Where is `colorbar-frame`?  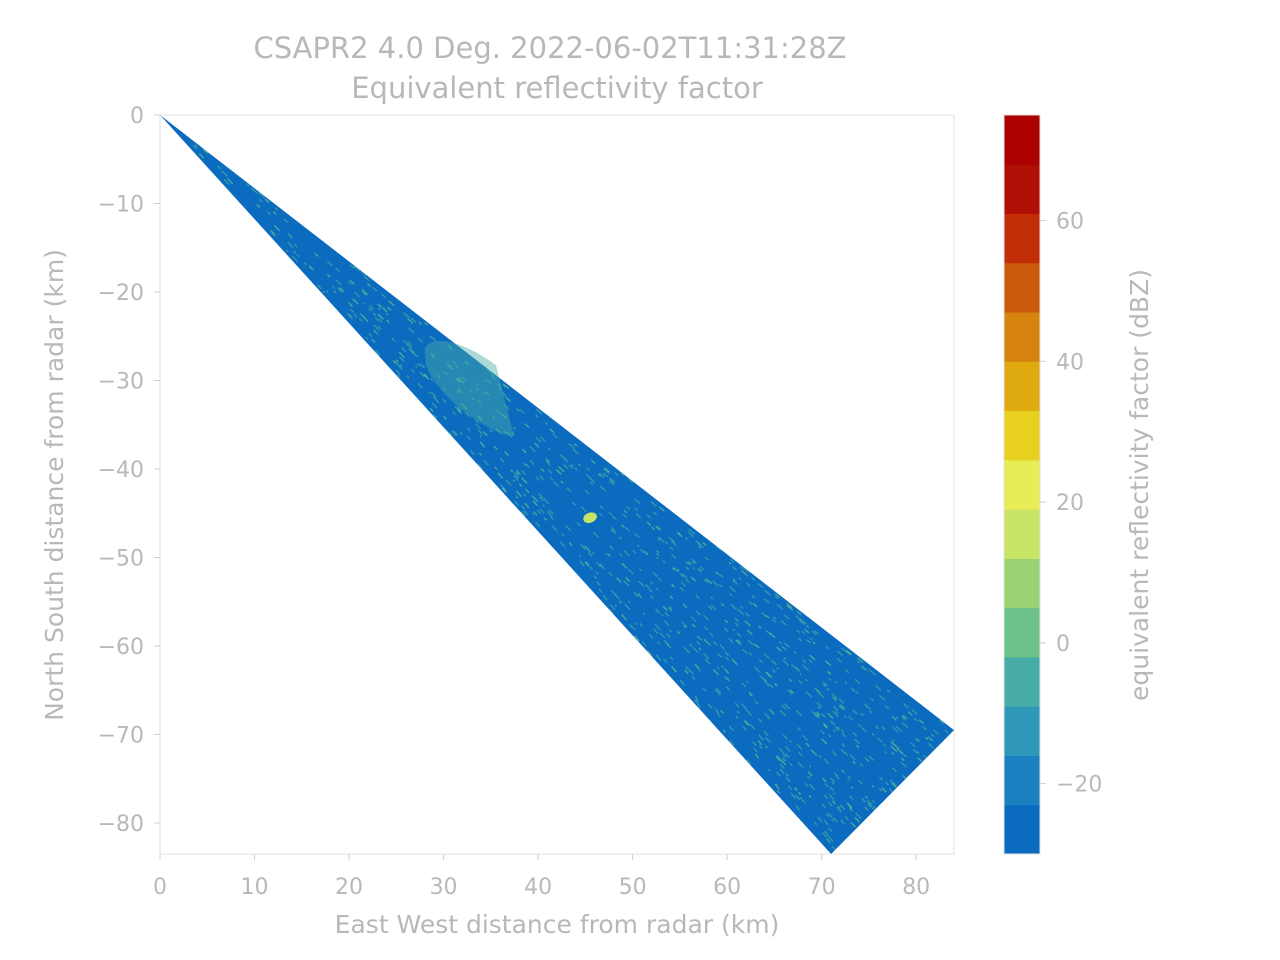 colorbar-frame is located at coordinates (1022, 484).